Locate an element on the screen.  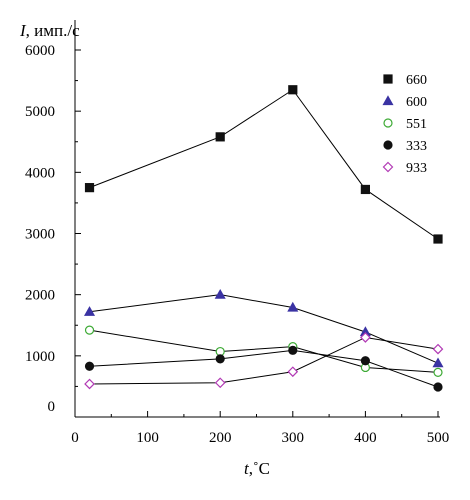
y-tick-label: 5000 is located at coordinates (40, 112).